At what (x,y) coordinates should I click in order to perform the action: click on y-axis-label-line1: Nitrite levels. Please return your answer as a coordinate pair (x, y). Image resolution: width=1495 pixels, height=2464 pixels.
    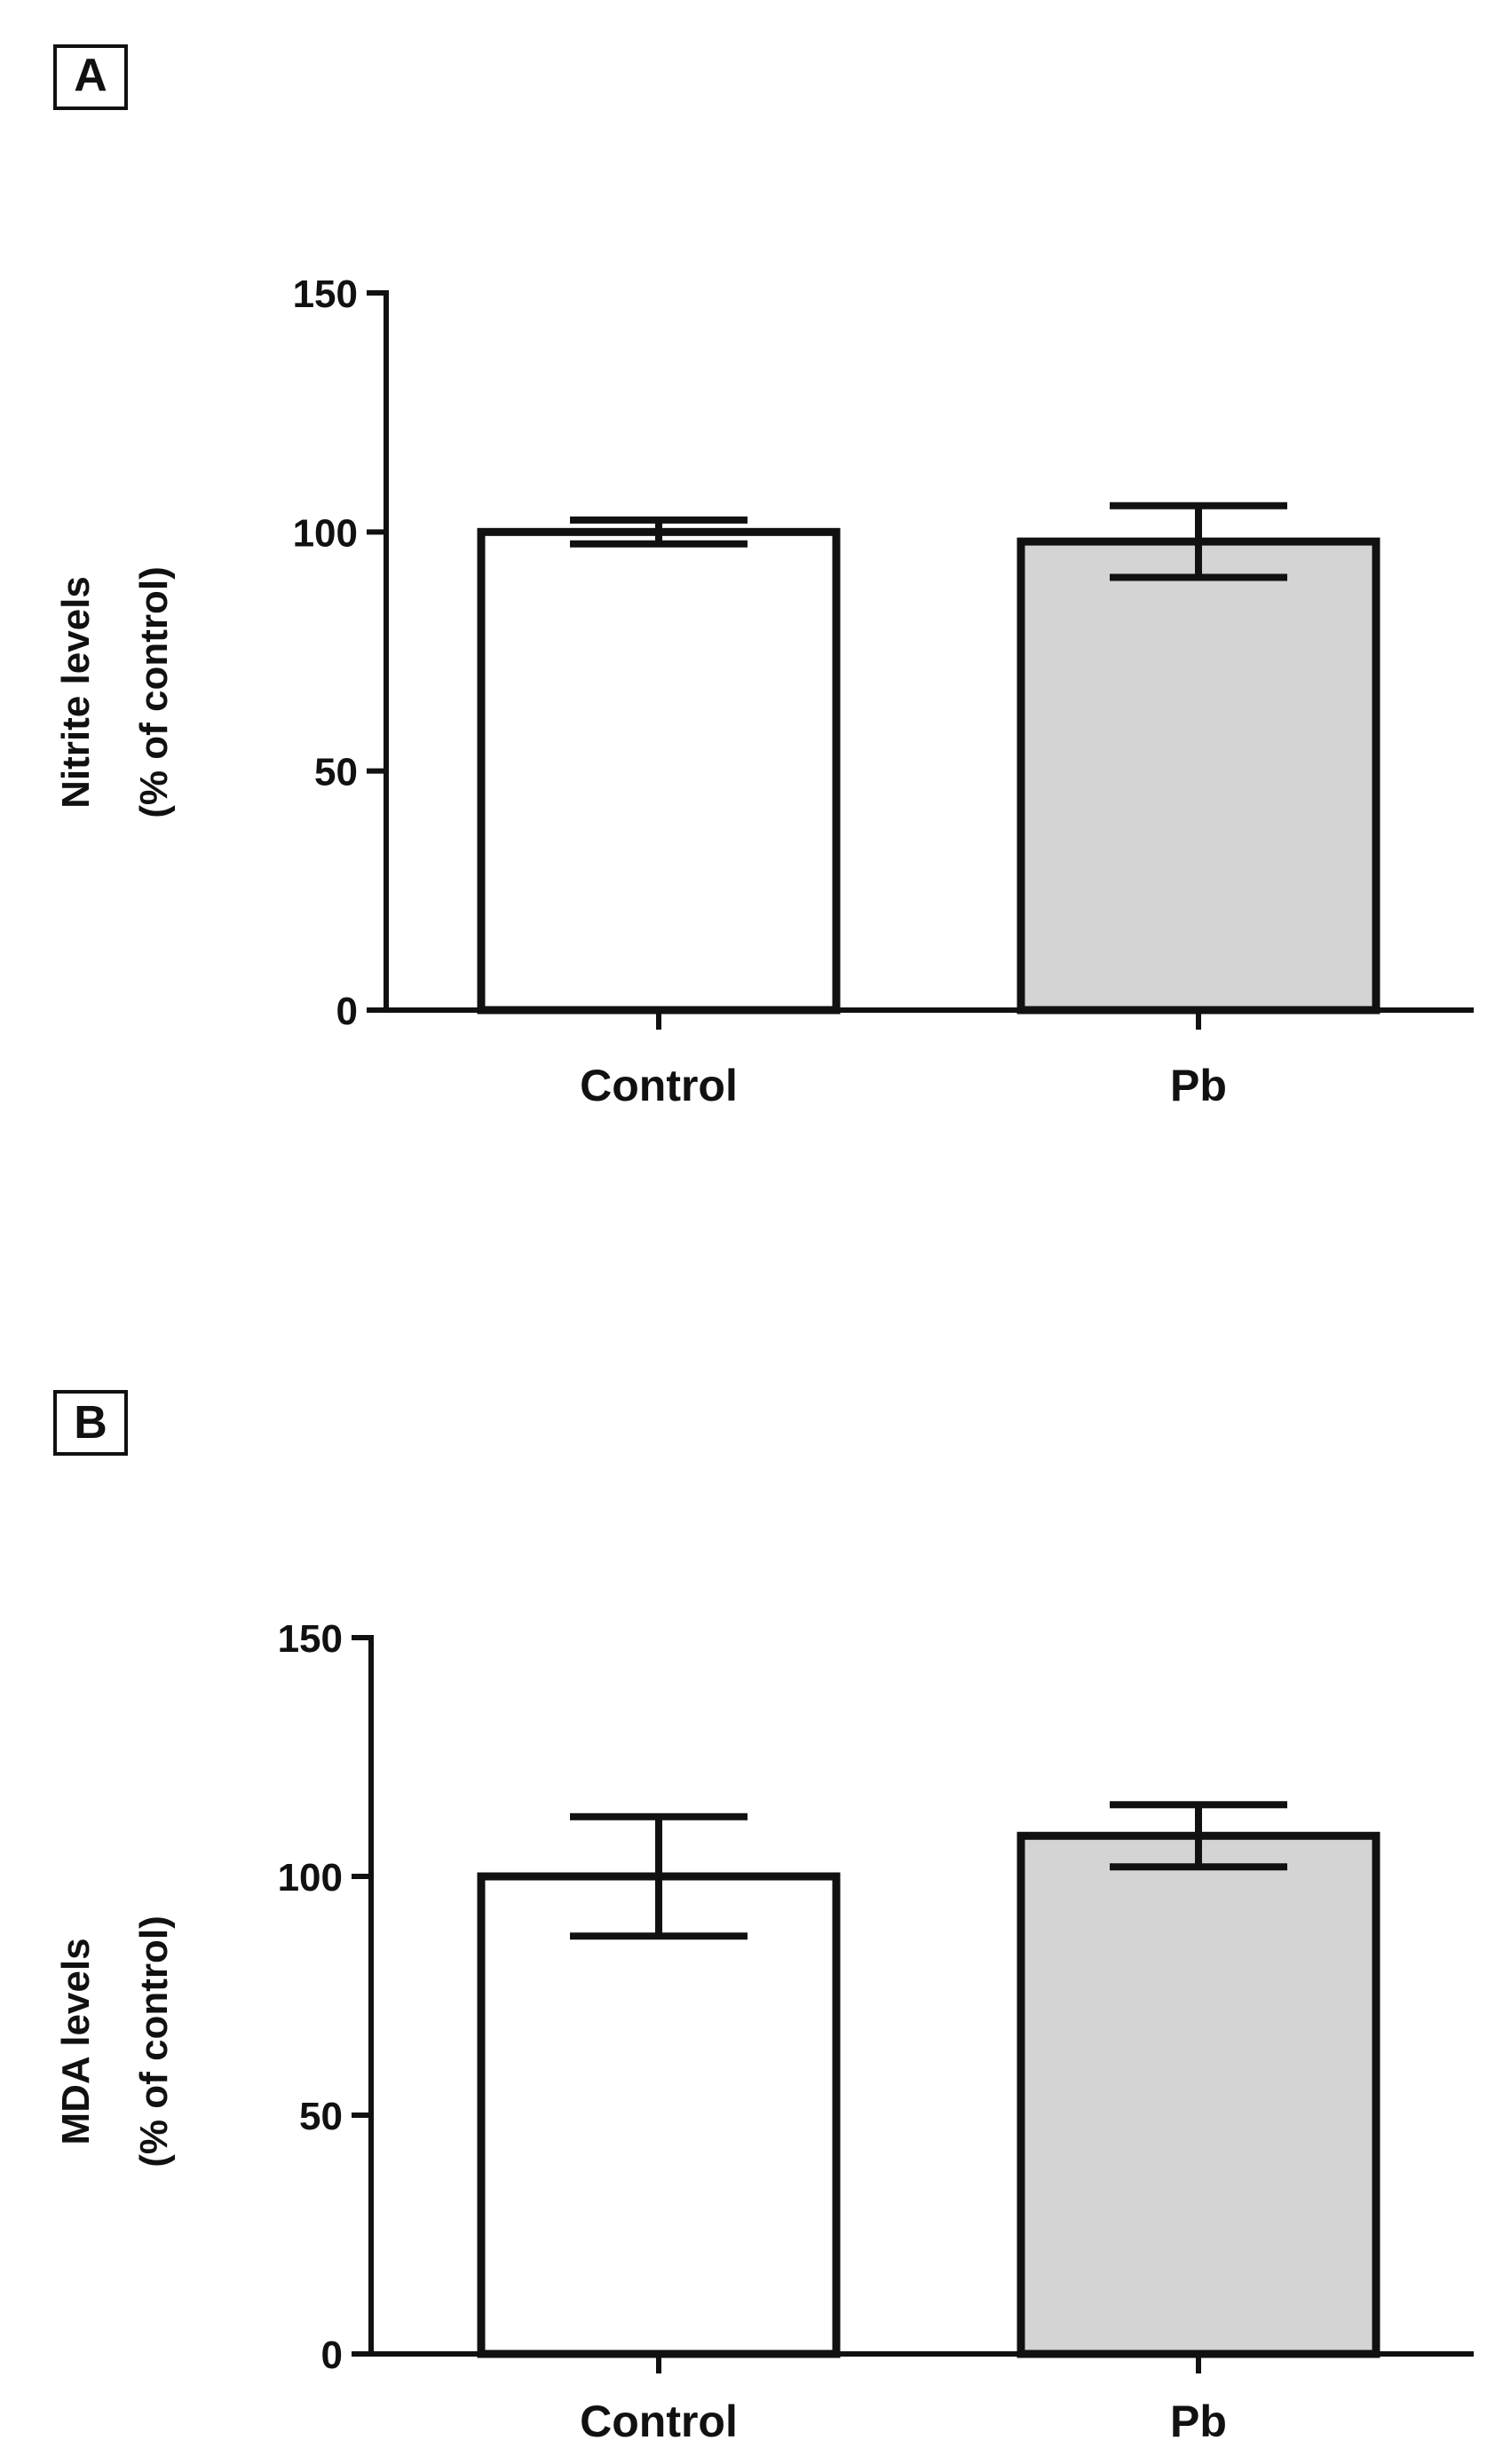
    Looking at the image, I should click on (76, 692).